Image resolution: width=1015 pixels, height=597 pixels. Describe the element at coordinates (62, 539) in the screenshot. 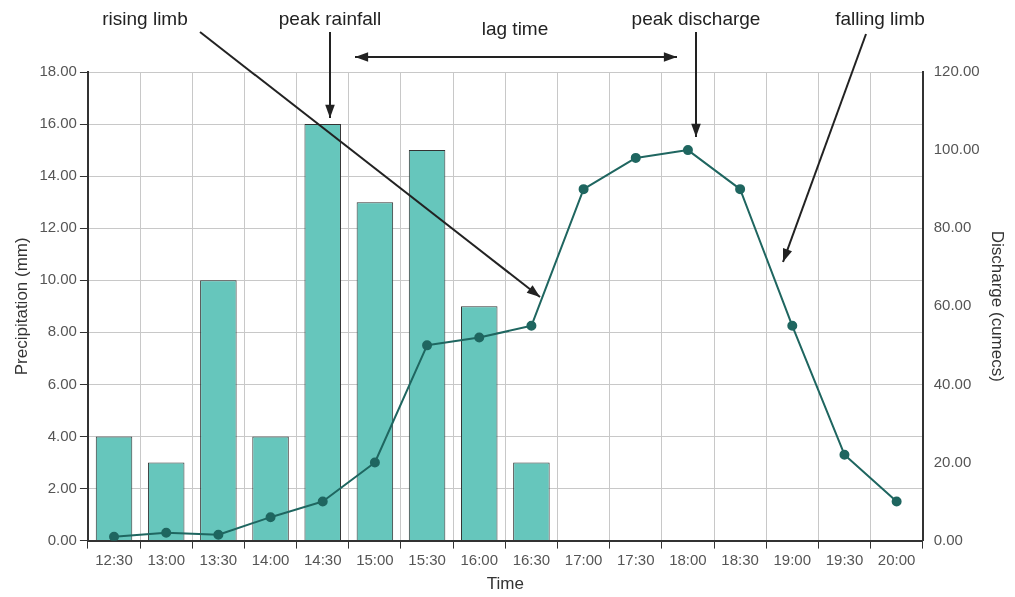

I see `y-tick-label: 0.00` at that location.